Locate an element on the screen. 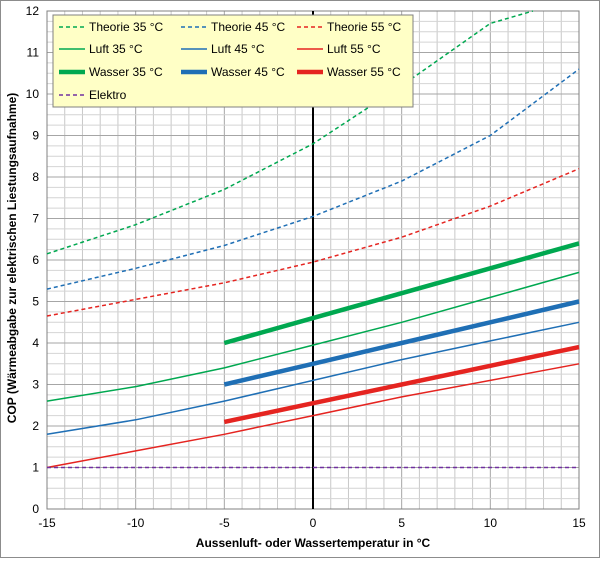 The width and height of the screenshot is (600, 562). legend-label: Wasser 45 °C is located at coordinates (248, 72).